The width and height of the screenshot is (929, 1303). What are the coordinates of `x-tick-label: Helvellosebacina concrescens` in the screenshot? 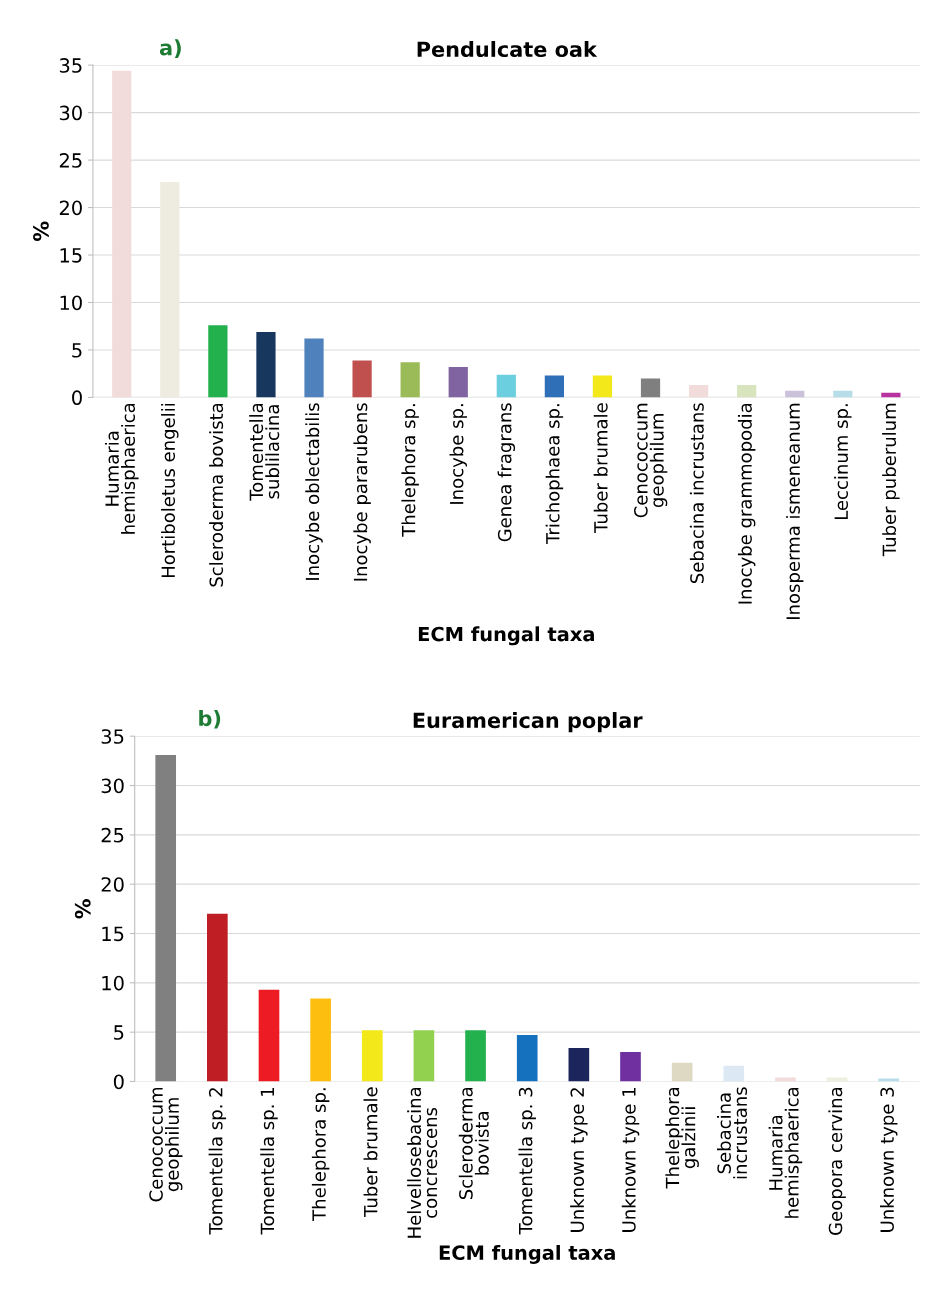 It's located at (422, 1163).